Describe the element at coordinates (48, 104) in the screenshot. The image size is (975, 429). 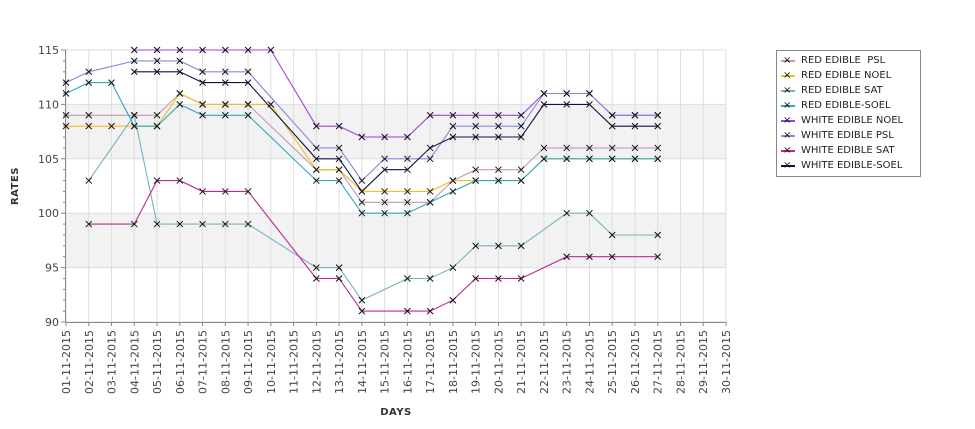
I see `y-tick-label: 110` at that location.